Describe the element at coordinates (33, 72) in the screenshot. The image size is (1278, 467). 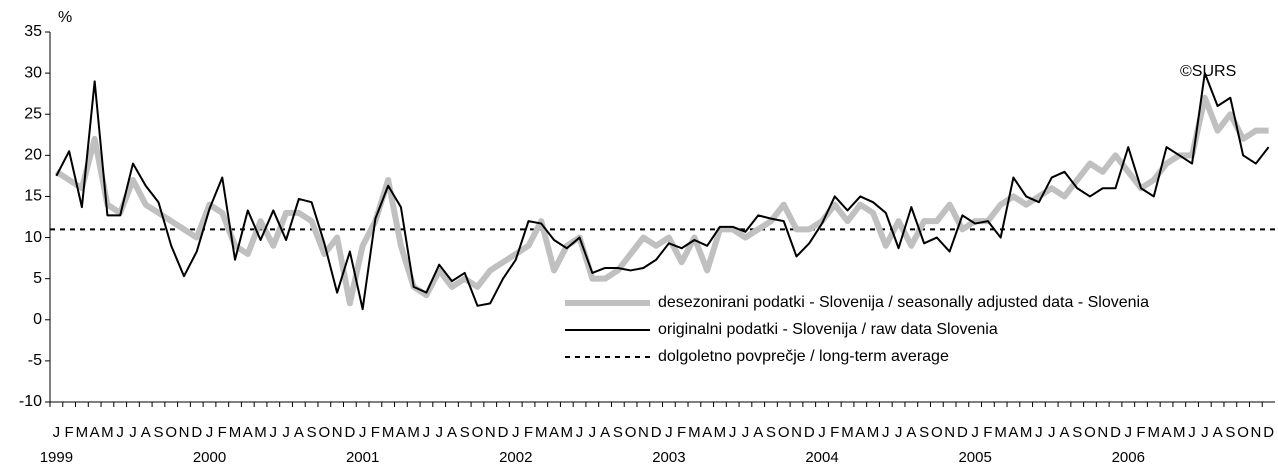
I see `y-tick-label: 30` at that location.